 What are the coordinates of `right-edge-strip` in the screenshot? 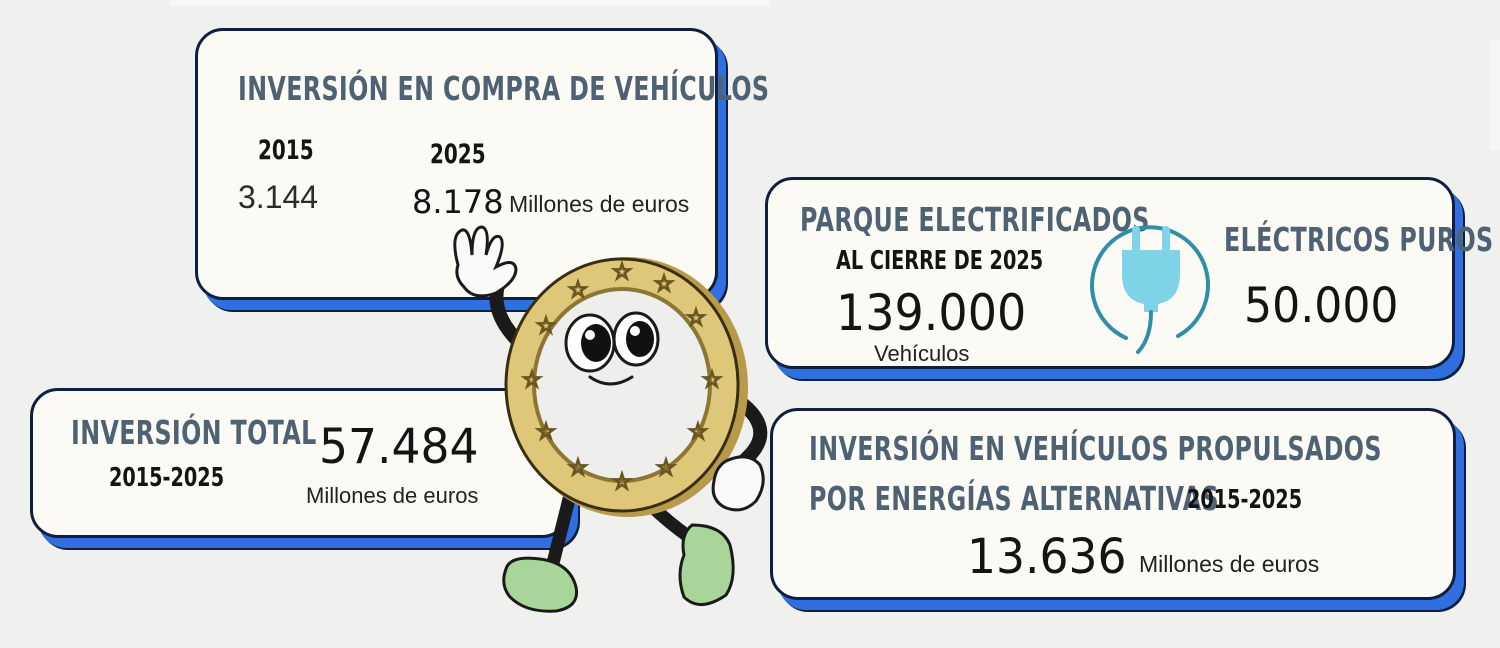 It's located at (1495, 95).